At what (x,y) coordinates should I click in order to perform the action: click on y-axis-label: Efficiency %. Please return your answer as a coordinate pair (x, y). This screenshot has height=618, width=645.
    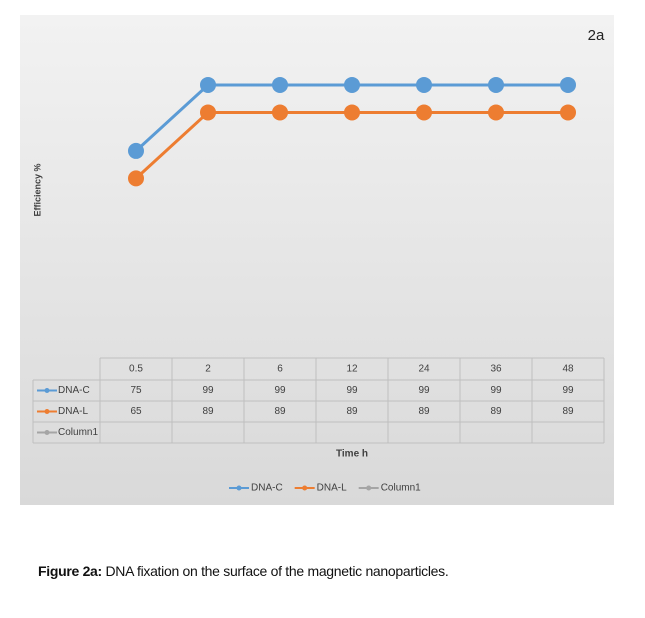
    Looking at the image, I should click on (37, 189).